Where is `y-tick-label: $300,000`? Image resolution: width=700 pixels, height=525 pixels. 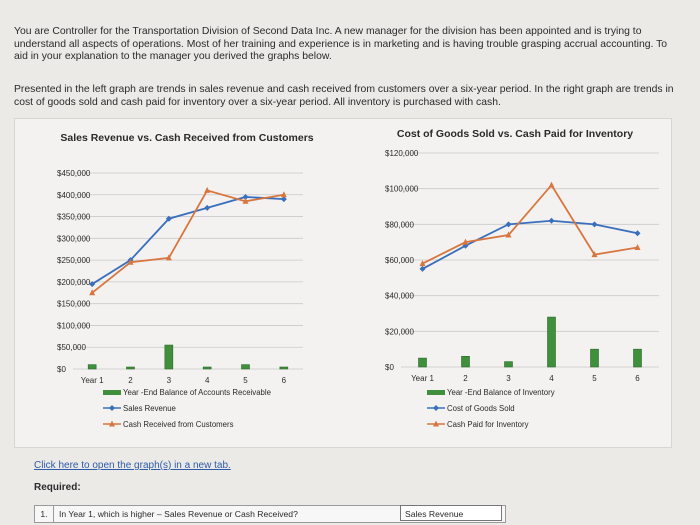 y-tick-label: $300,000 is located at coordinates (74, 238).